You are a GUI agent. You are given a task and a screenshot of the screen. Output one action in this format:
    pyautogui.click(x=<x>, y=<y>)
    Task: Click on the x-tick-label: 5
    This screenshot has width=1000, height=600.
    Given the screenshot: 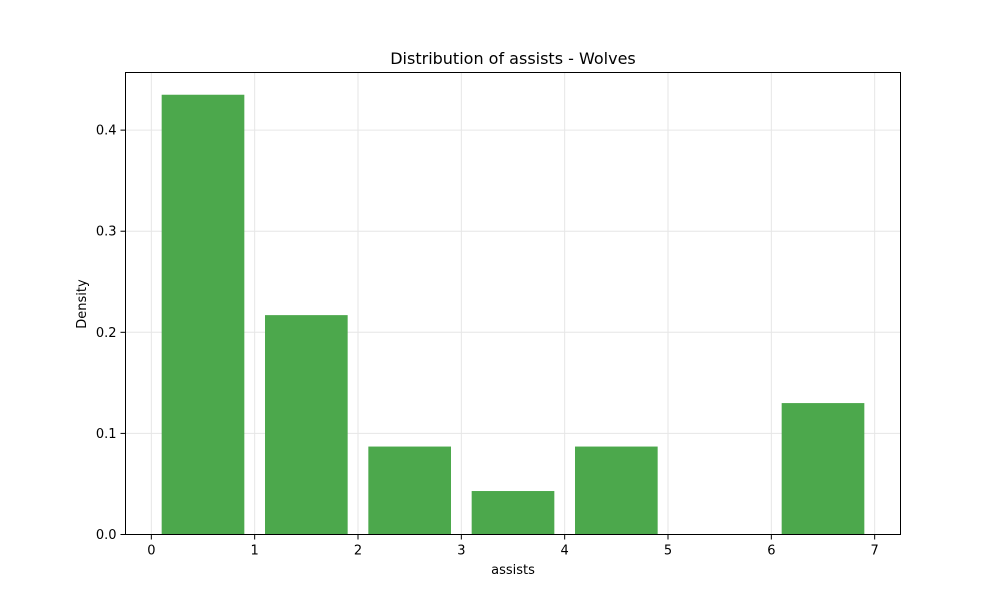 What is the action you would take?
    pyautogui.click(x=668, y=551)
    